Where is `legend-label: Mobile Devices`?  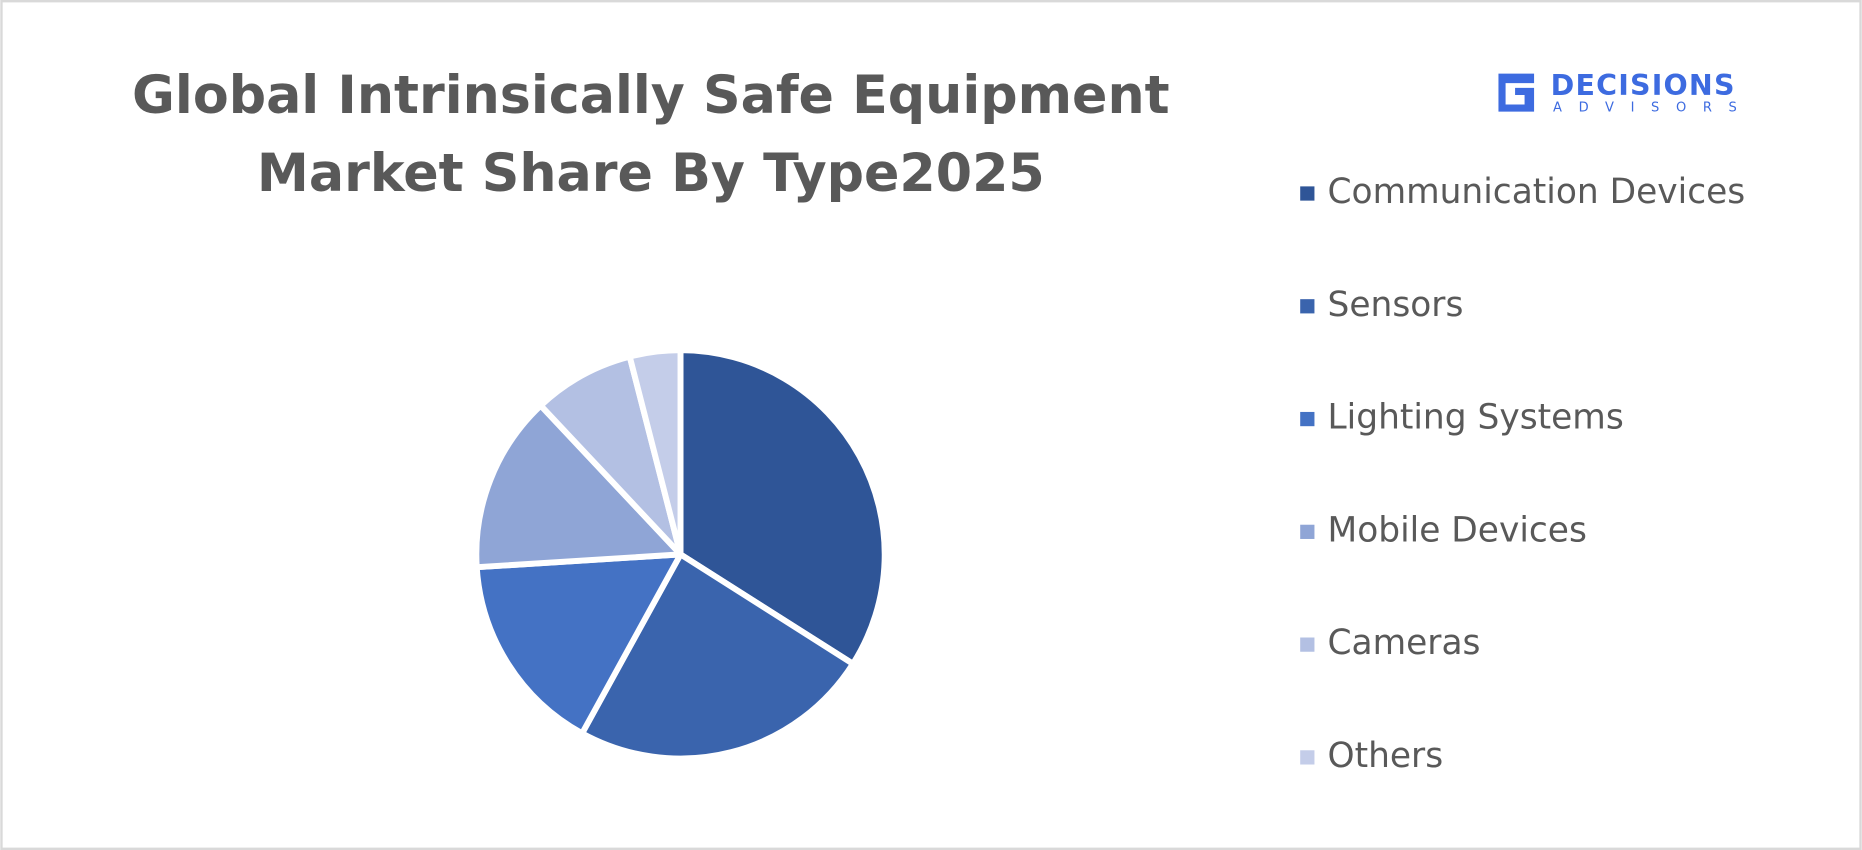
legend-label: Mobile Devices is located at coordinates (1457, 530).